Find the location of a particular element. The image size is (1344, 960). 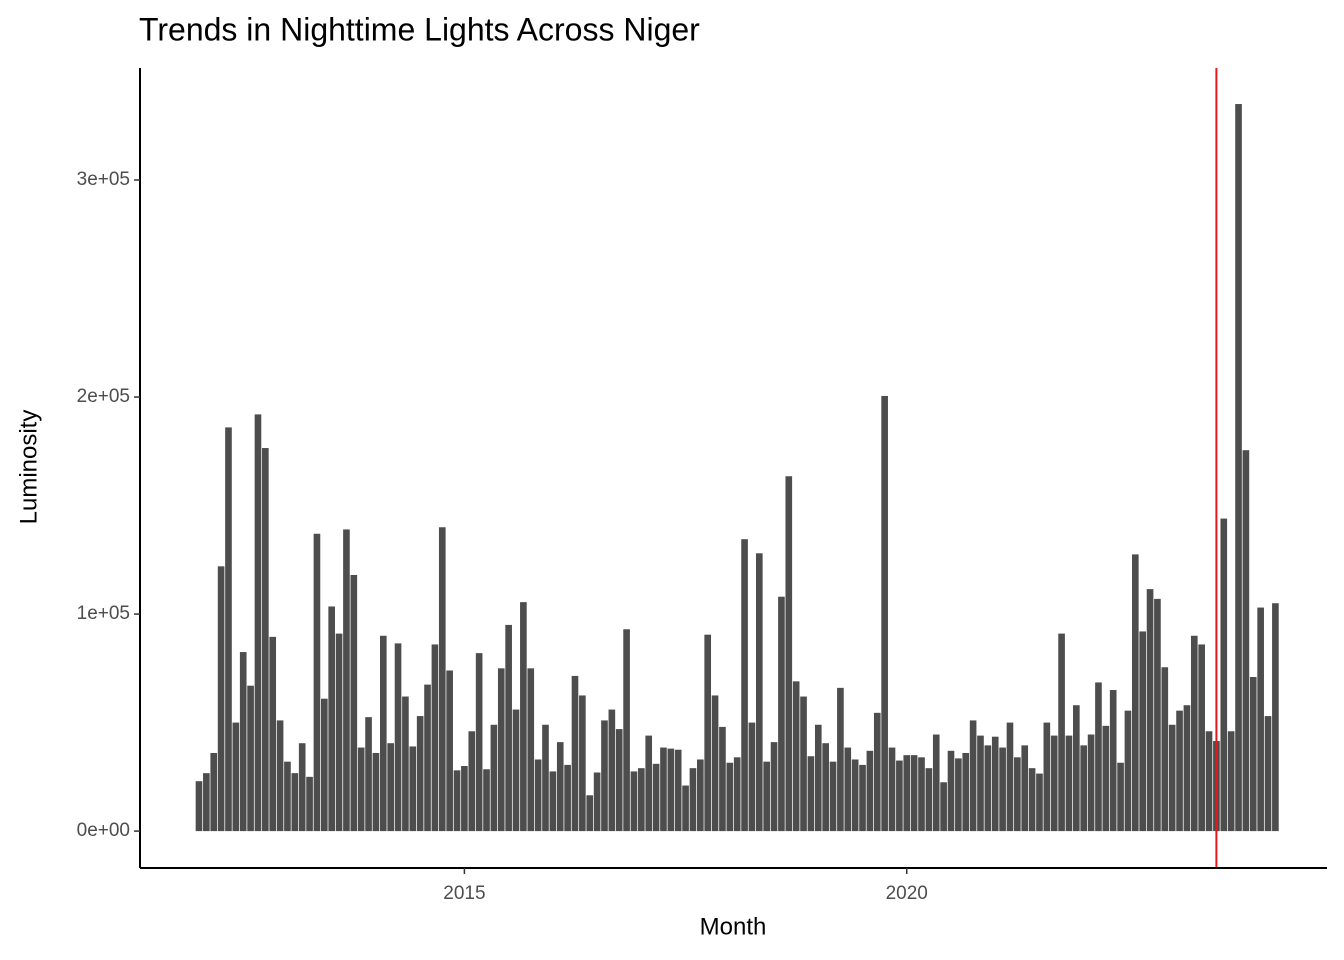

x-axis-title: Month is located at coordinates (733, 926).